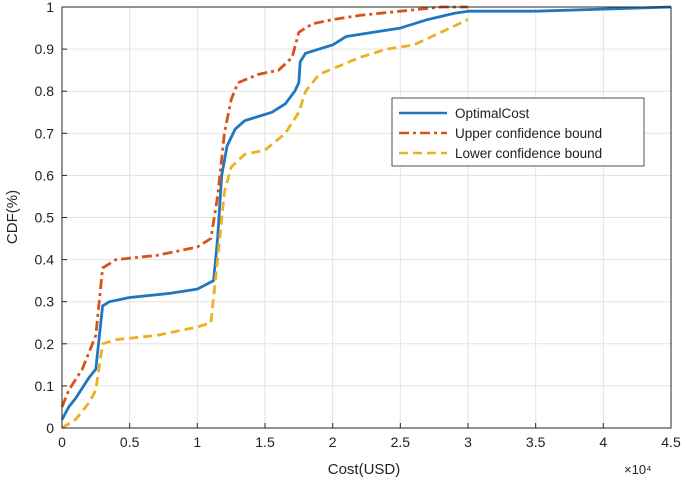 The image size is (685, 482). I want to click on x-tick-label: 2.5, so click(401, 442).